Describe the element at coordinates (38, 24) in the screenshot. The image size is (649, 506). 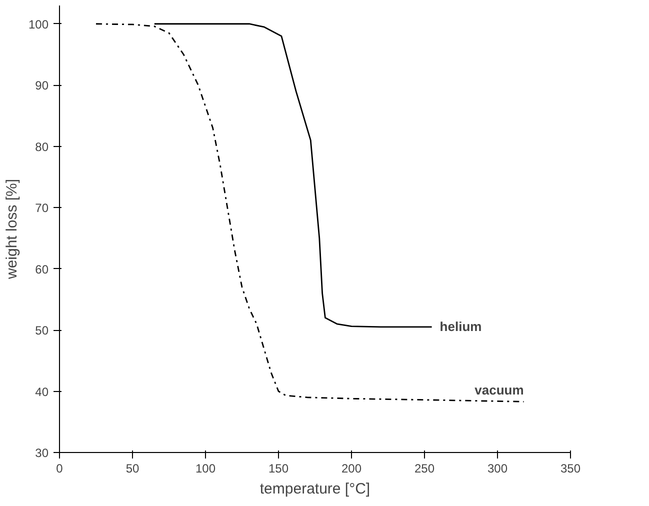
I see `y-tick-label: 100` at that location.